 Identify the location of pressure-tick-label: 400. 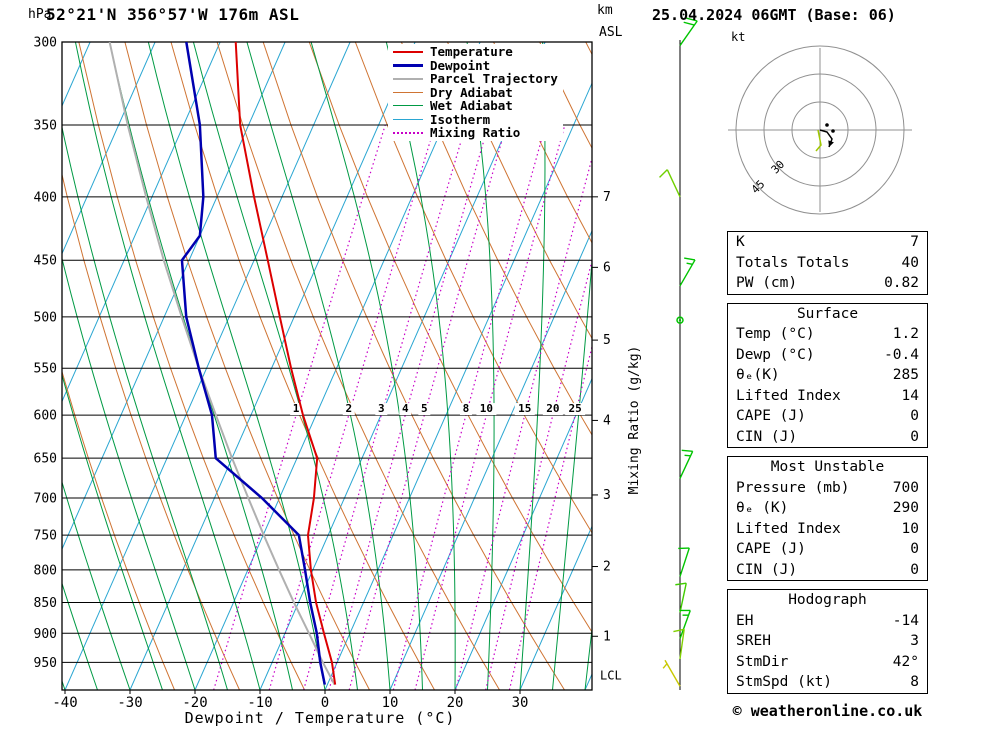
(45, 197).